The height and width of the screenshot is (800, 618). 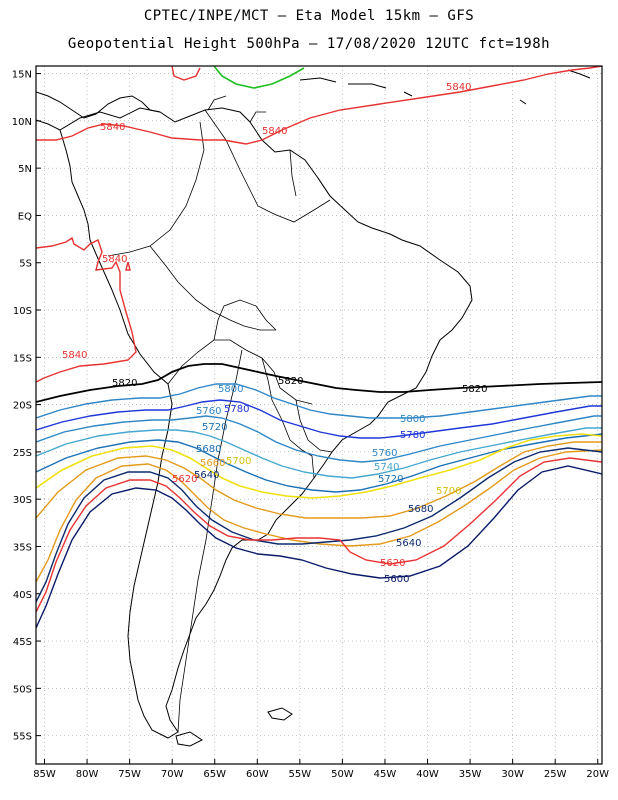 What do you see at coordinates (208, 411) in the screenshot?
I see `label-5760-a: 5760` at bounding box center [208, 411].